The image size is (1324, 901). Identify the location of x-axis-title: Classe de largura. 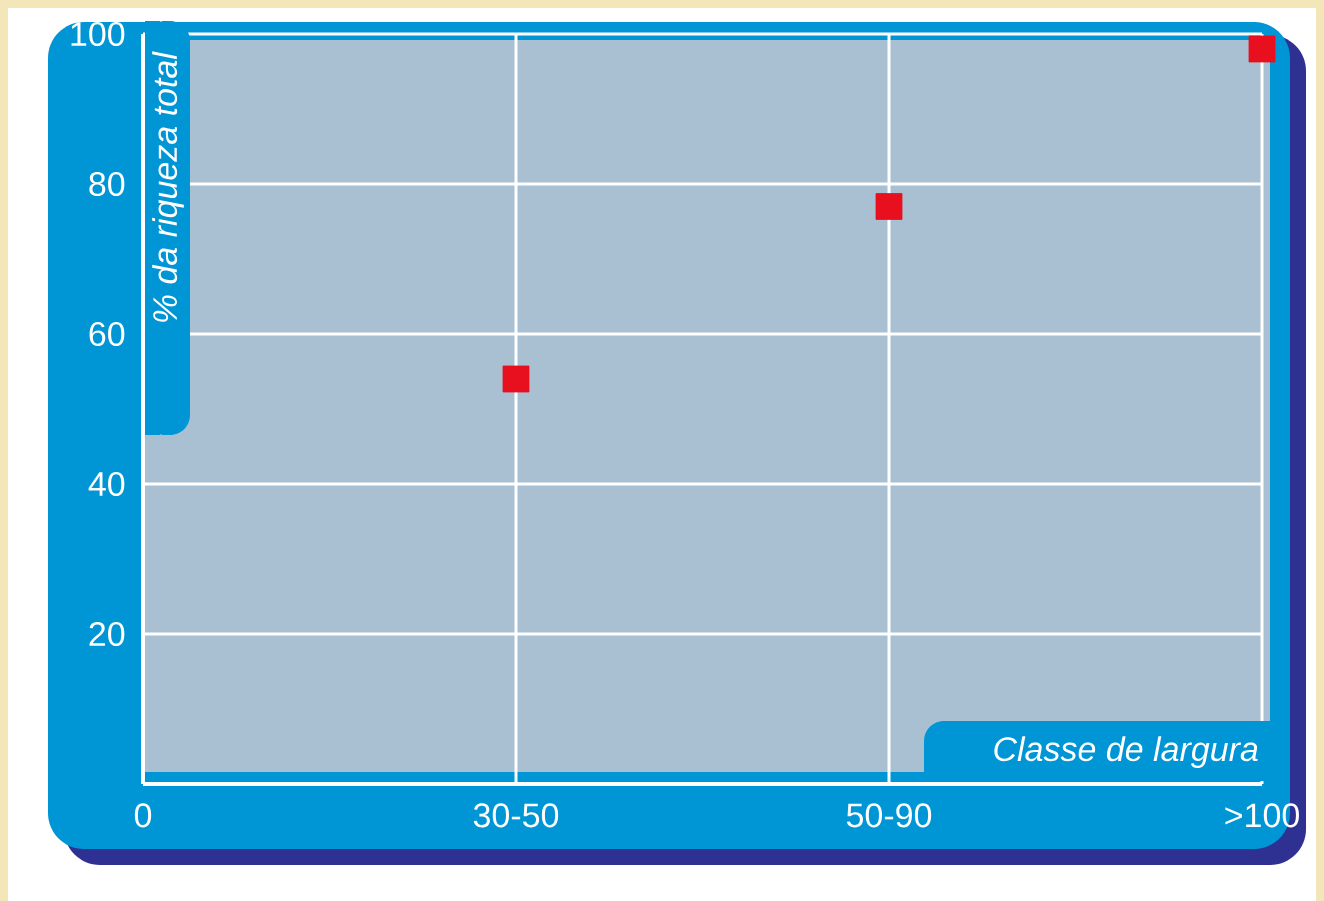
(1126, 752).